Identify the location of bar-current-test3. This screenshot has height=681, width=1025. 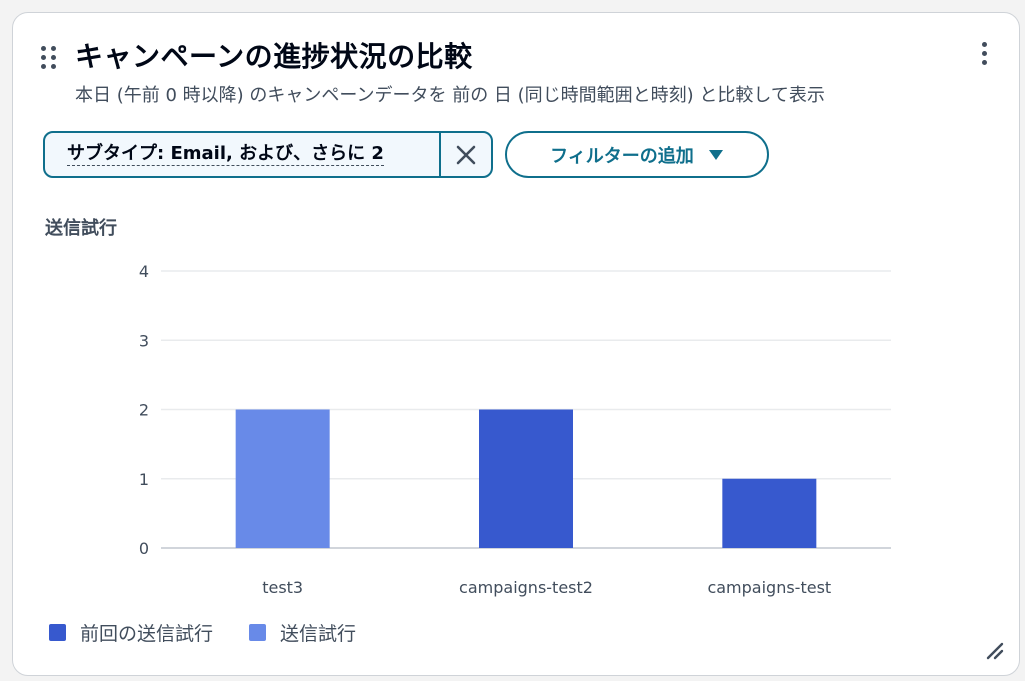
(282, 478).